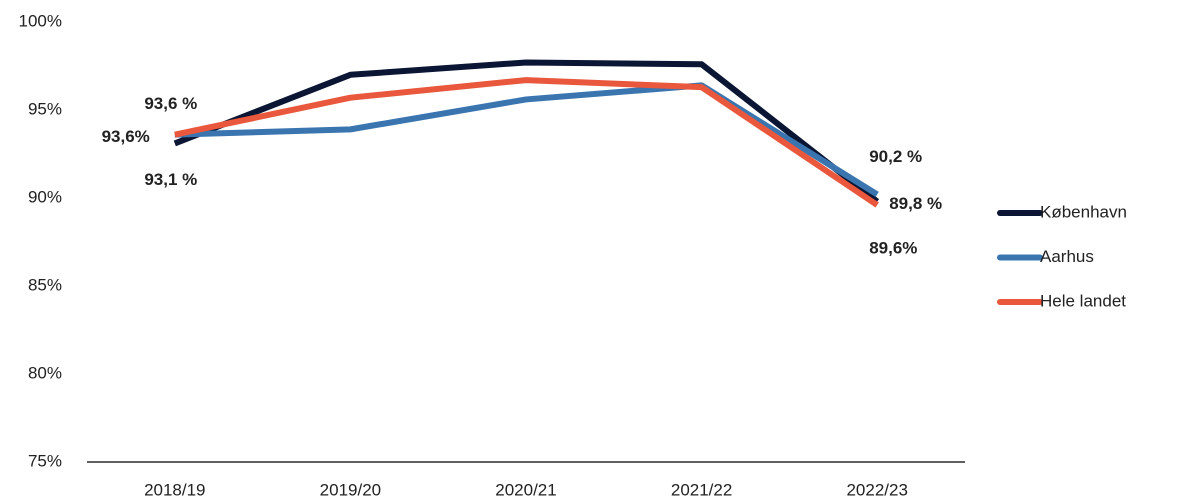 This screenshot has height=501, width=1178. What do you see at coordinates (876, 489) in the screenshot?
I see `x-tick-label: 2022/23` at bounding box center [876, 489].